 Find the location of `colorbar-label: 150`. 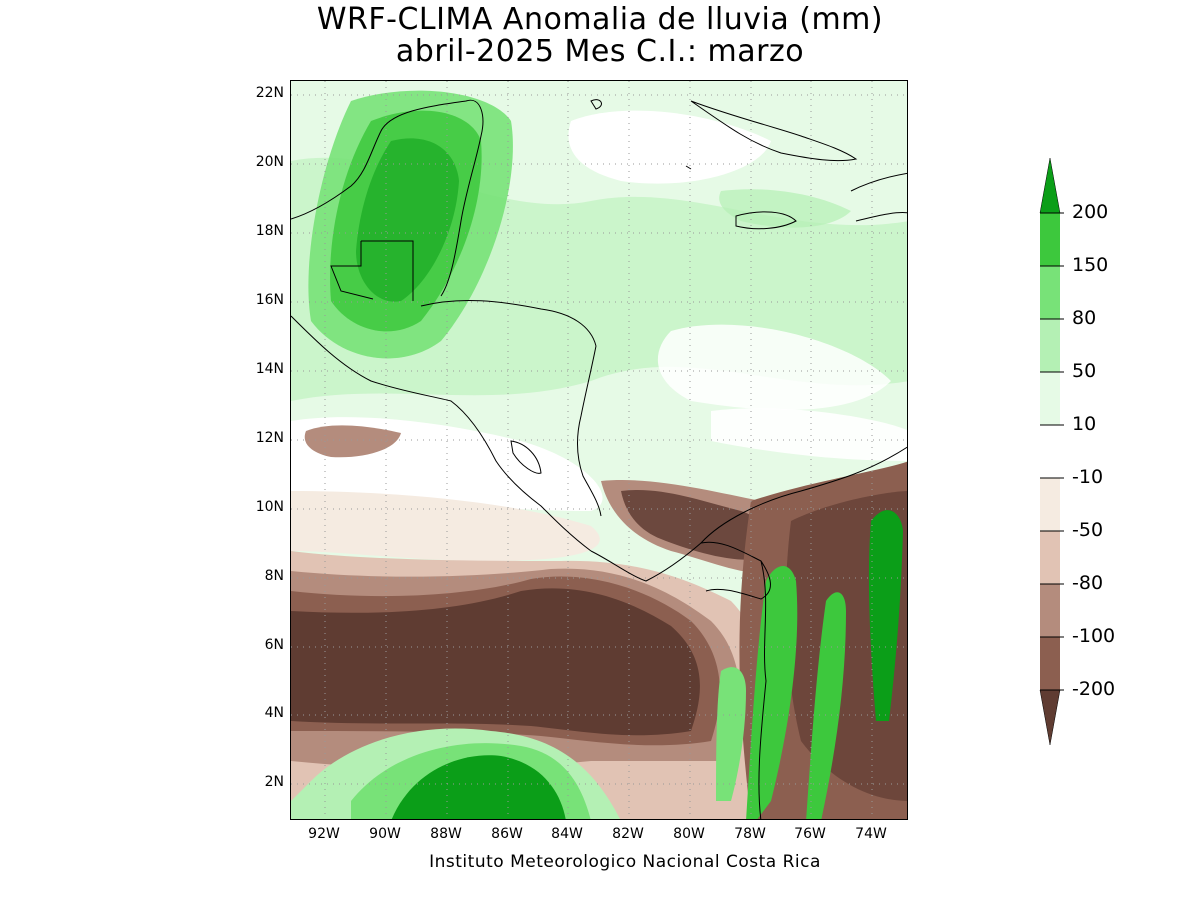

colorbar-label: 150 is located at coordinates (1090, 265).